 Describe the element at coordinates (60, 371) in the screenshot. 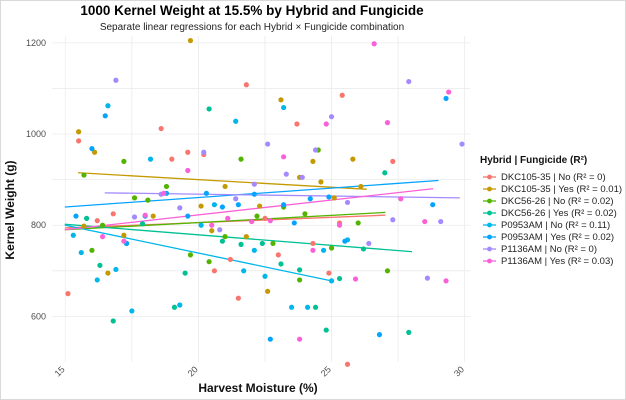

I see `x-tick-label: 15` at that location.